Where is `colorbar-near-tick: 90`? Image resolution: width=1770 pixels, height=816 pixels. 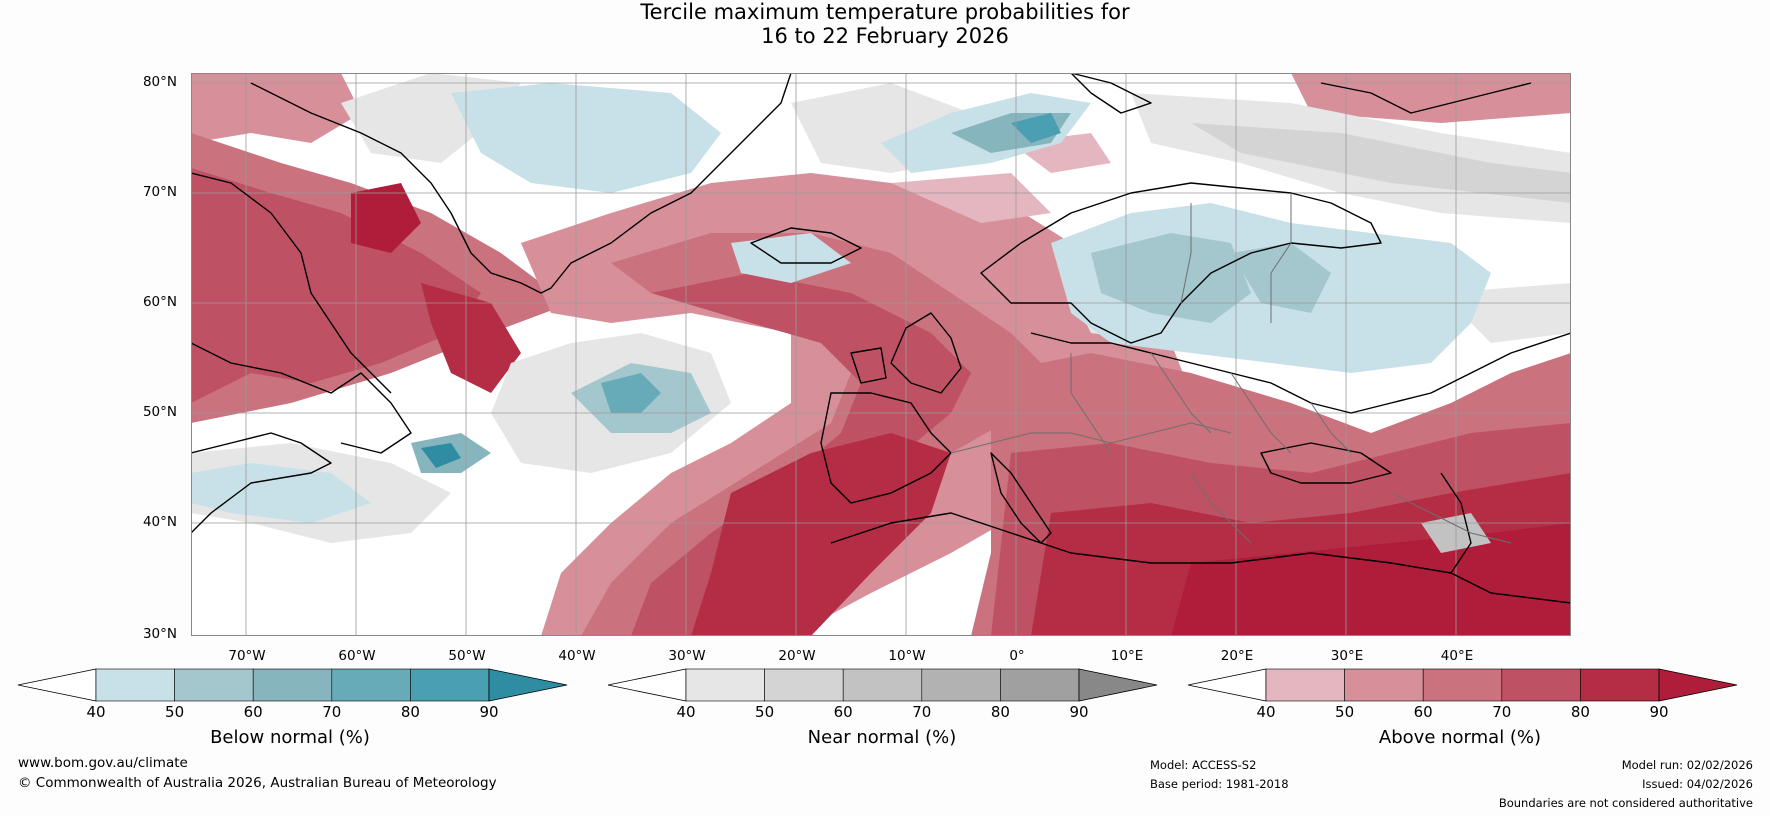 colorbar-near-tick: 90 is located at coordinates (1079, 712).